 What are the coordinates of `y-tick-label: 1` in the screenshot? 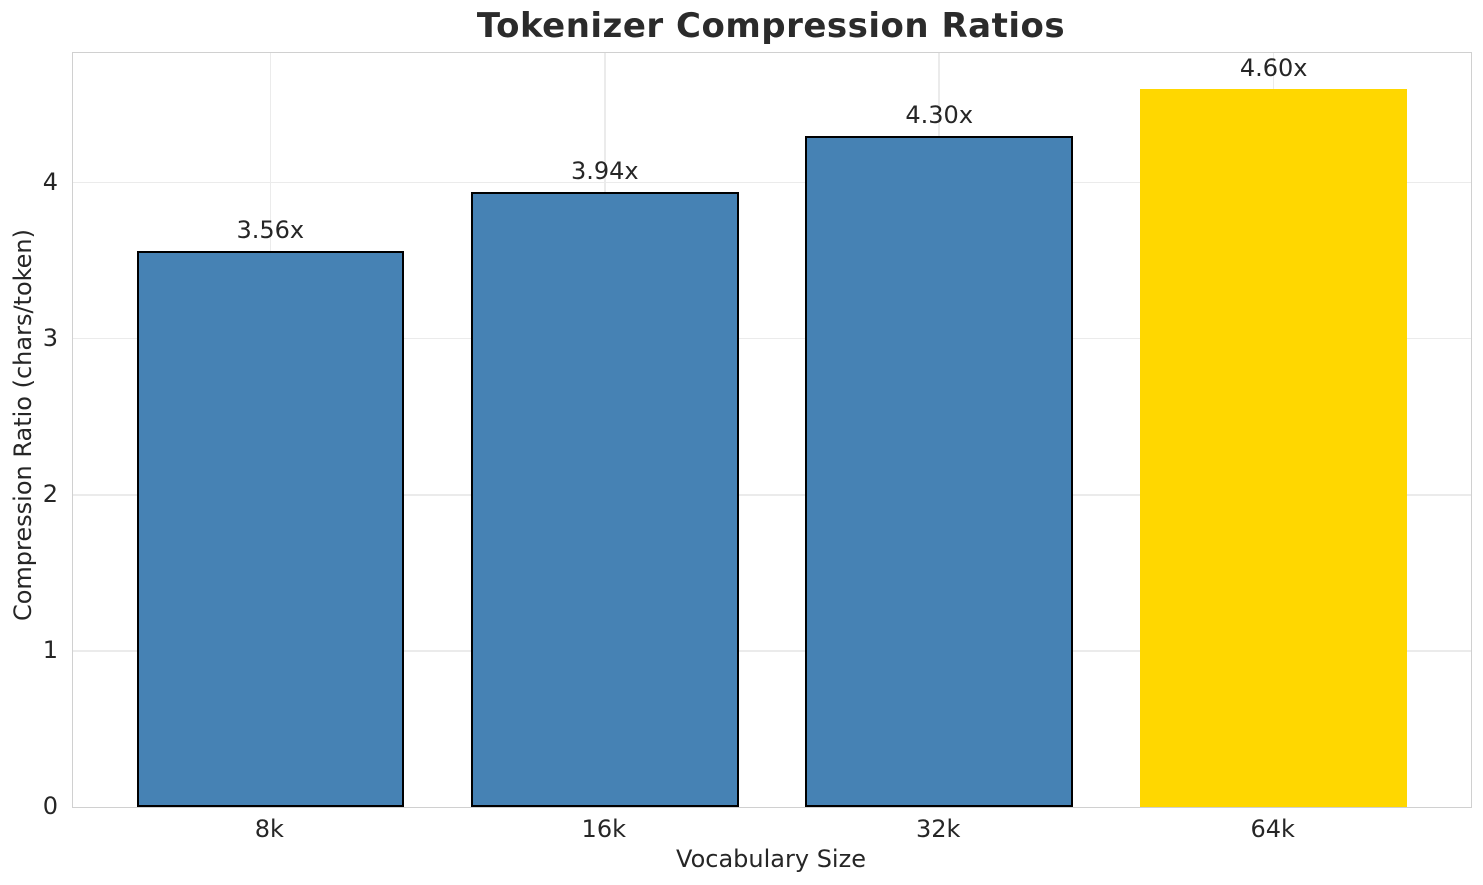 It's located at (50, 649).